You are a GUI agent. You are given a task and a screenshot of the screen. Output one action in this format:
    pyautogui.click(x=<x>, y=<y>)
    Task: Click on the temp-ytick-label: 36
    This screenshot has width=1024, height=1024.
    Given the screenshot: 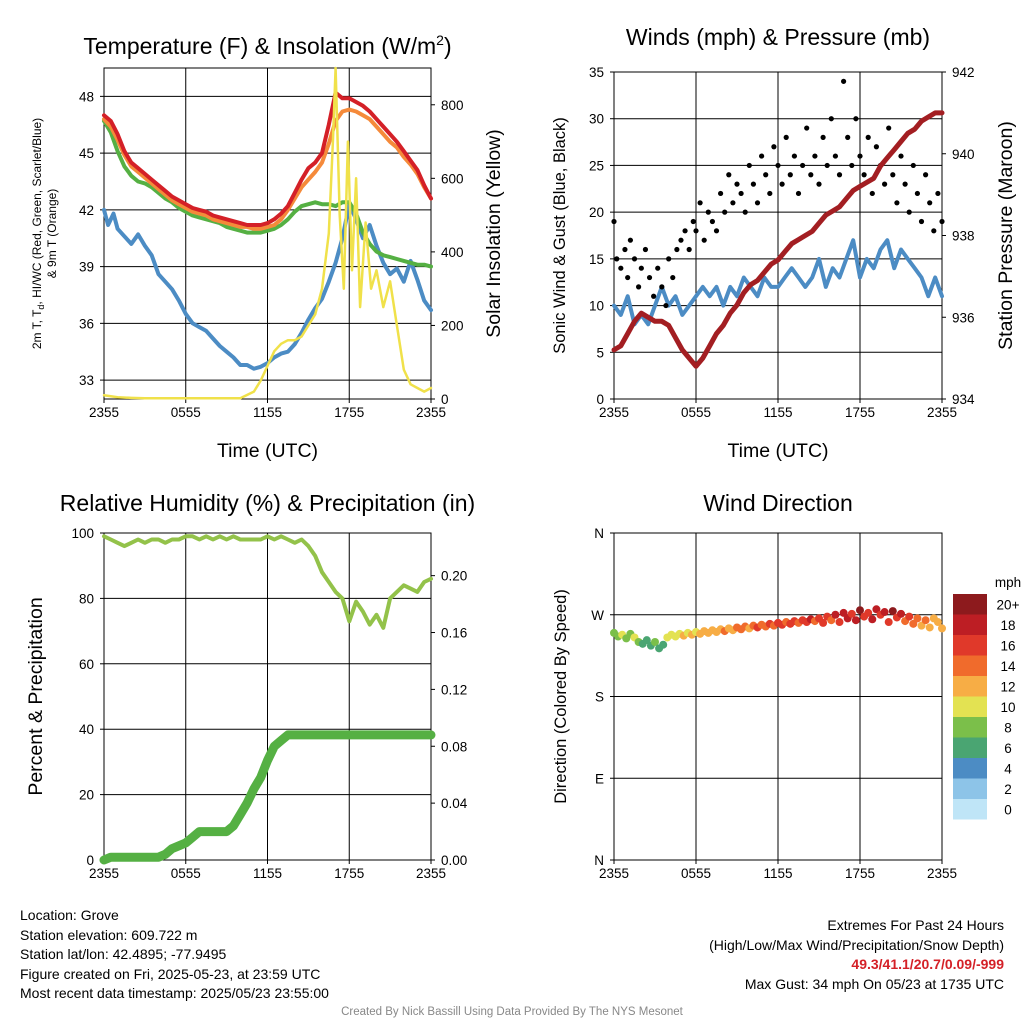 What is the action you would take?
    pyautogui.click(x=86, y=323)
    